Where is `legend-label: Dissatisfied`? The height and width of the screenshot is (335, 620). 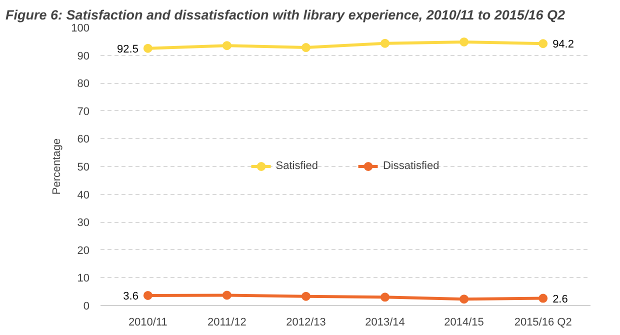
legend-label: Dissatisfied is located at coordinates (411, 166).